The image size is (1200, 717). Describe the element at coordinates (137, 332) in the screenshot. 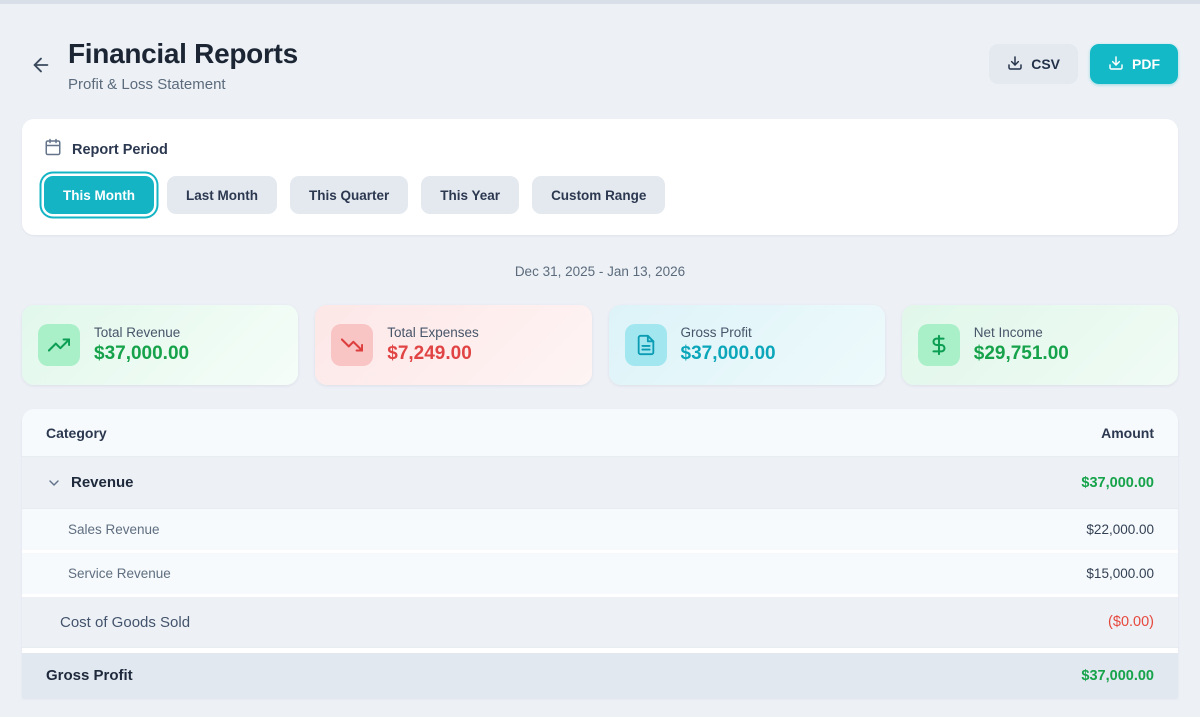

I see `card-label: Total Revenue` at that location.